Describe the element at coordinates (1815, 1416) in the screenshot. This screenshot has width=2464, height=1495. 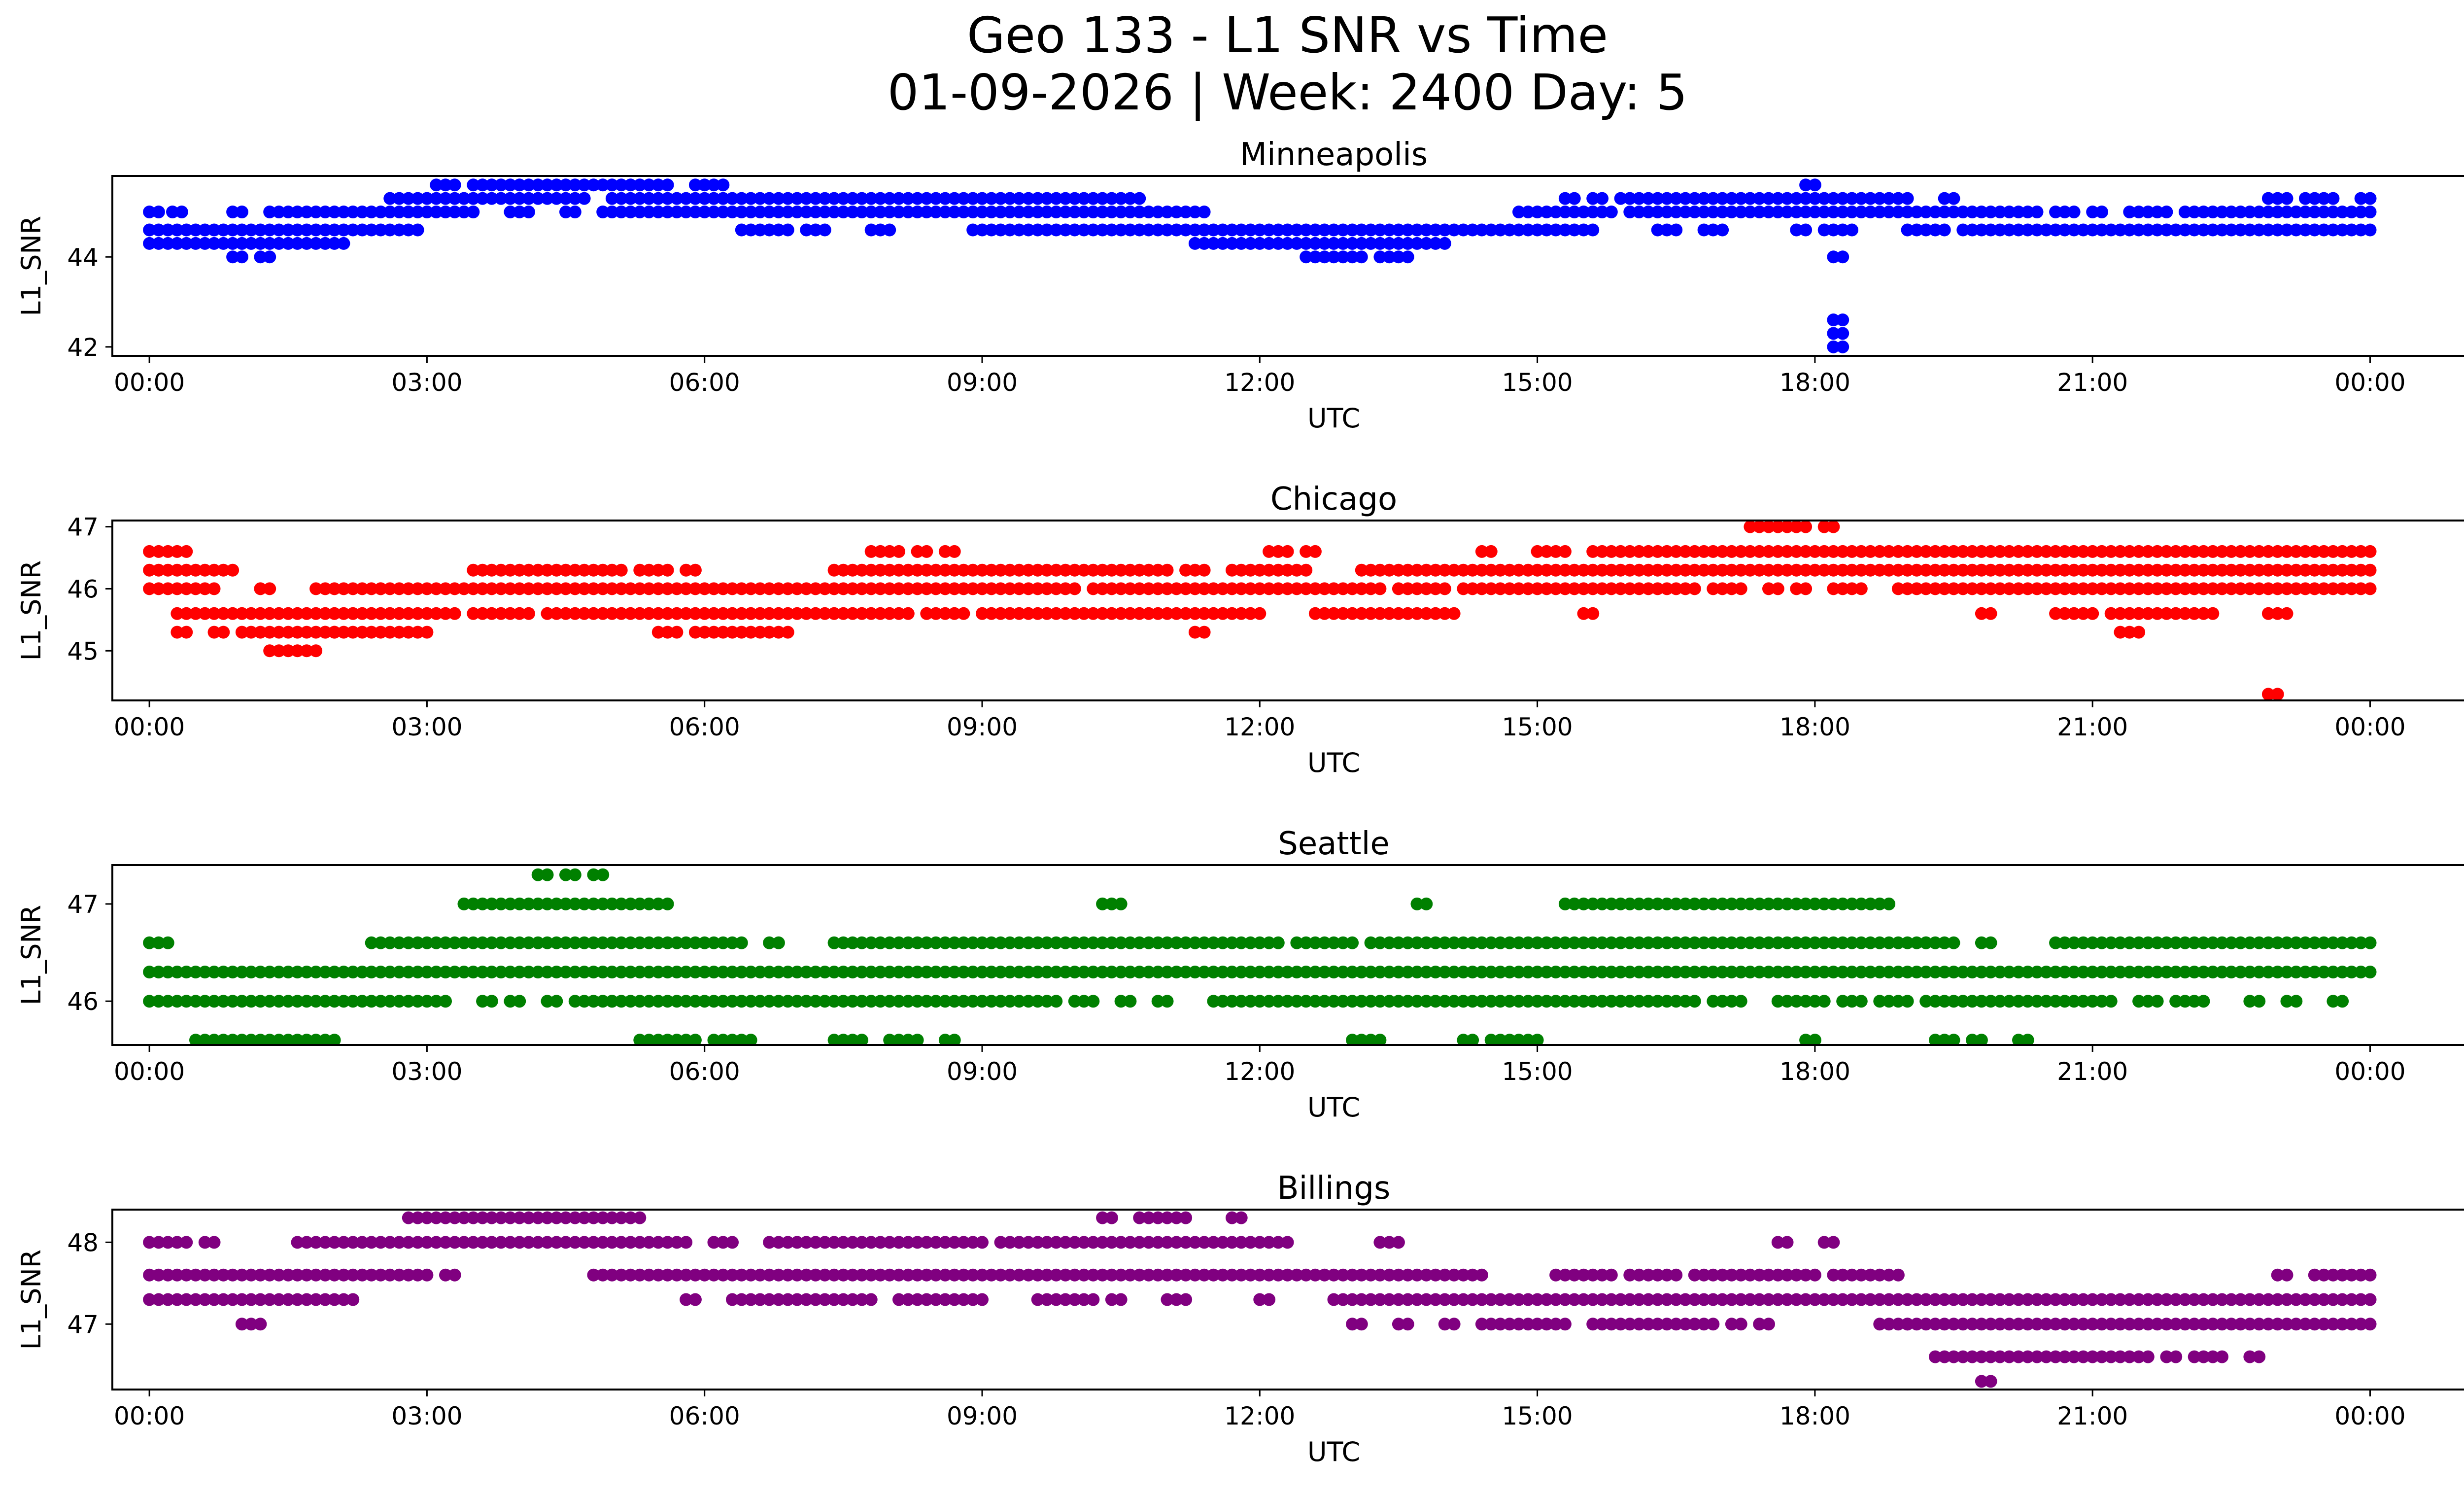
I see `x-tick-label: 18:00` at that location.